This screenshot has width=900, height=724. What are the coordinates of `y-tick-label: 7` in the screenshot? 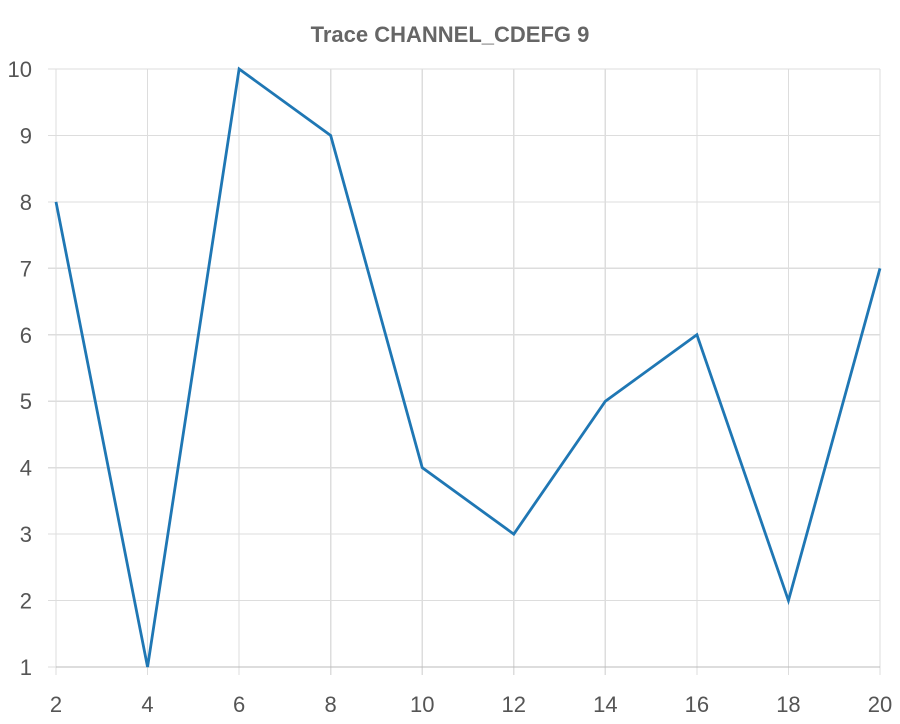 It's located at (26, 268).